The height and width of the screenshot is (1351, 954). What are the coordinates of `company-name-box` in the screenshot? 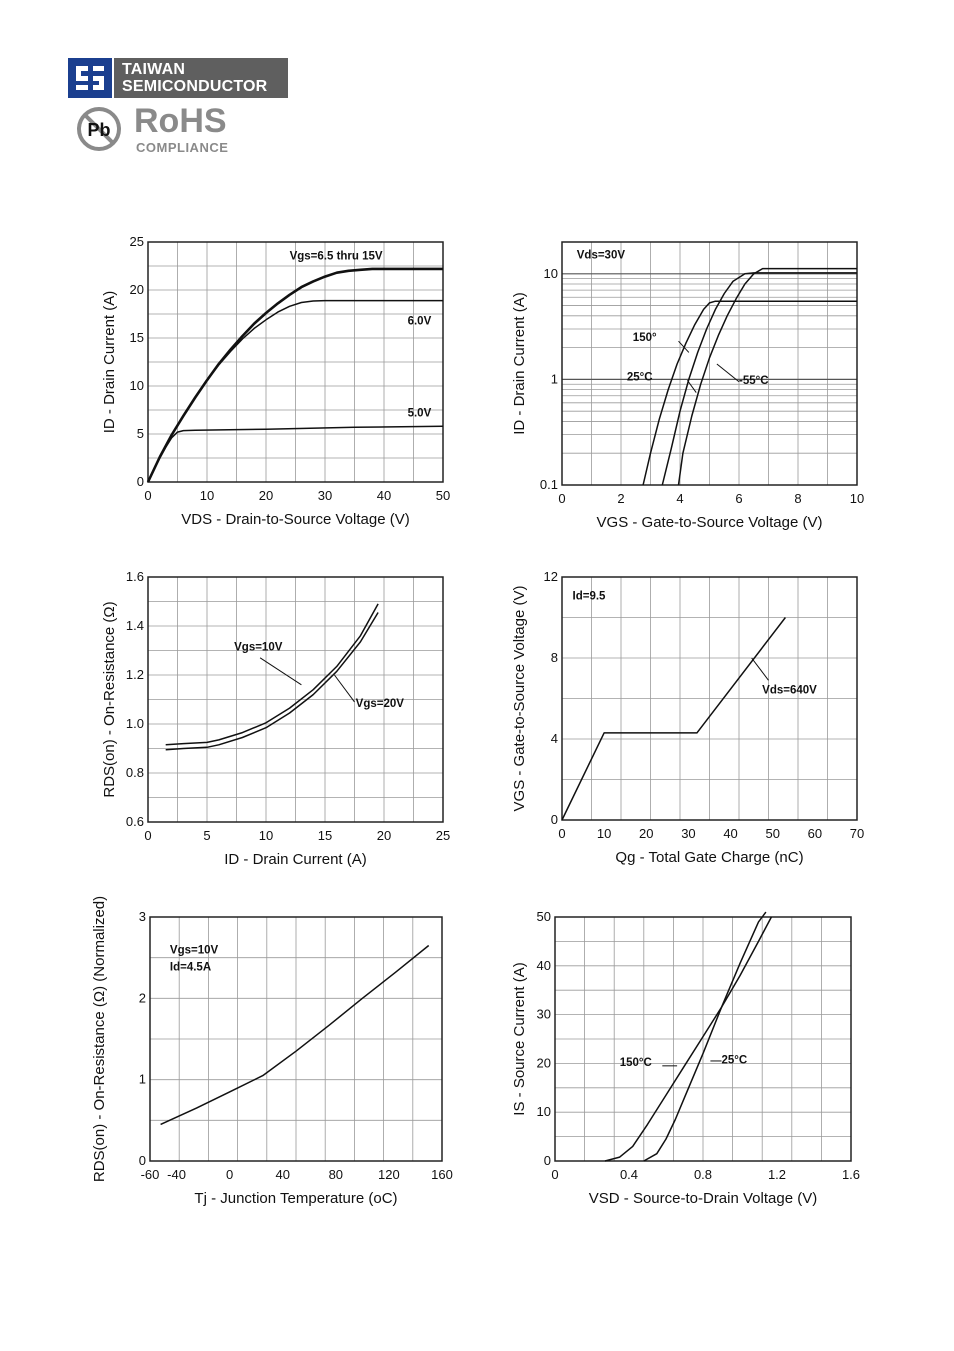 It's located at (201, 78).